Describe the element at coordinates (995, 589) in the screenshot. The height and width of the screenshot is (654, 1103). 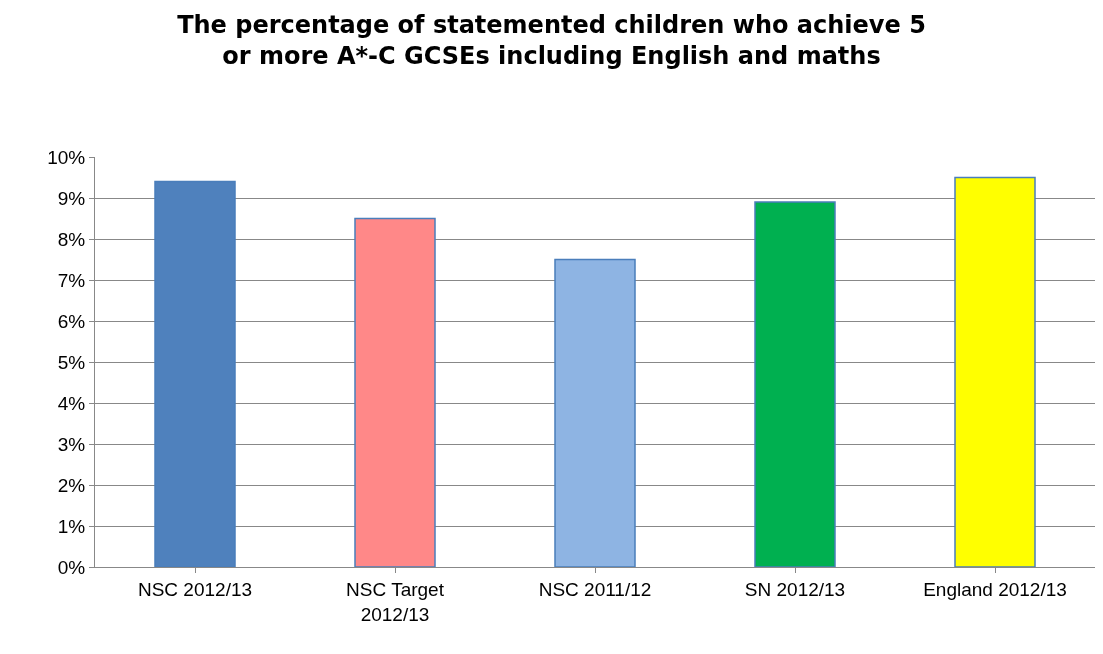
I see `x-tick-label: England 2012/13` at that location.